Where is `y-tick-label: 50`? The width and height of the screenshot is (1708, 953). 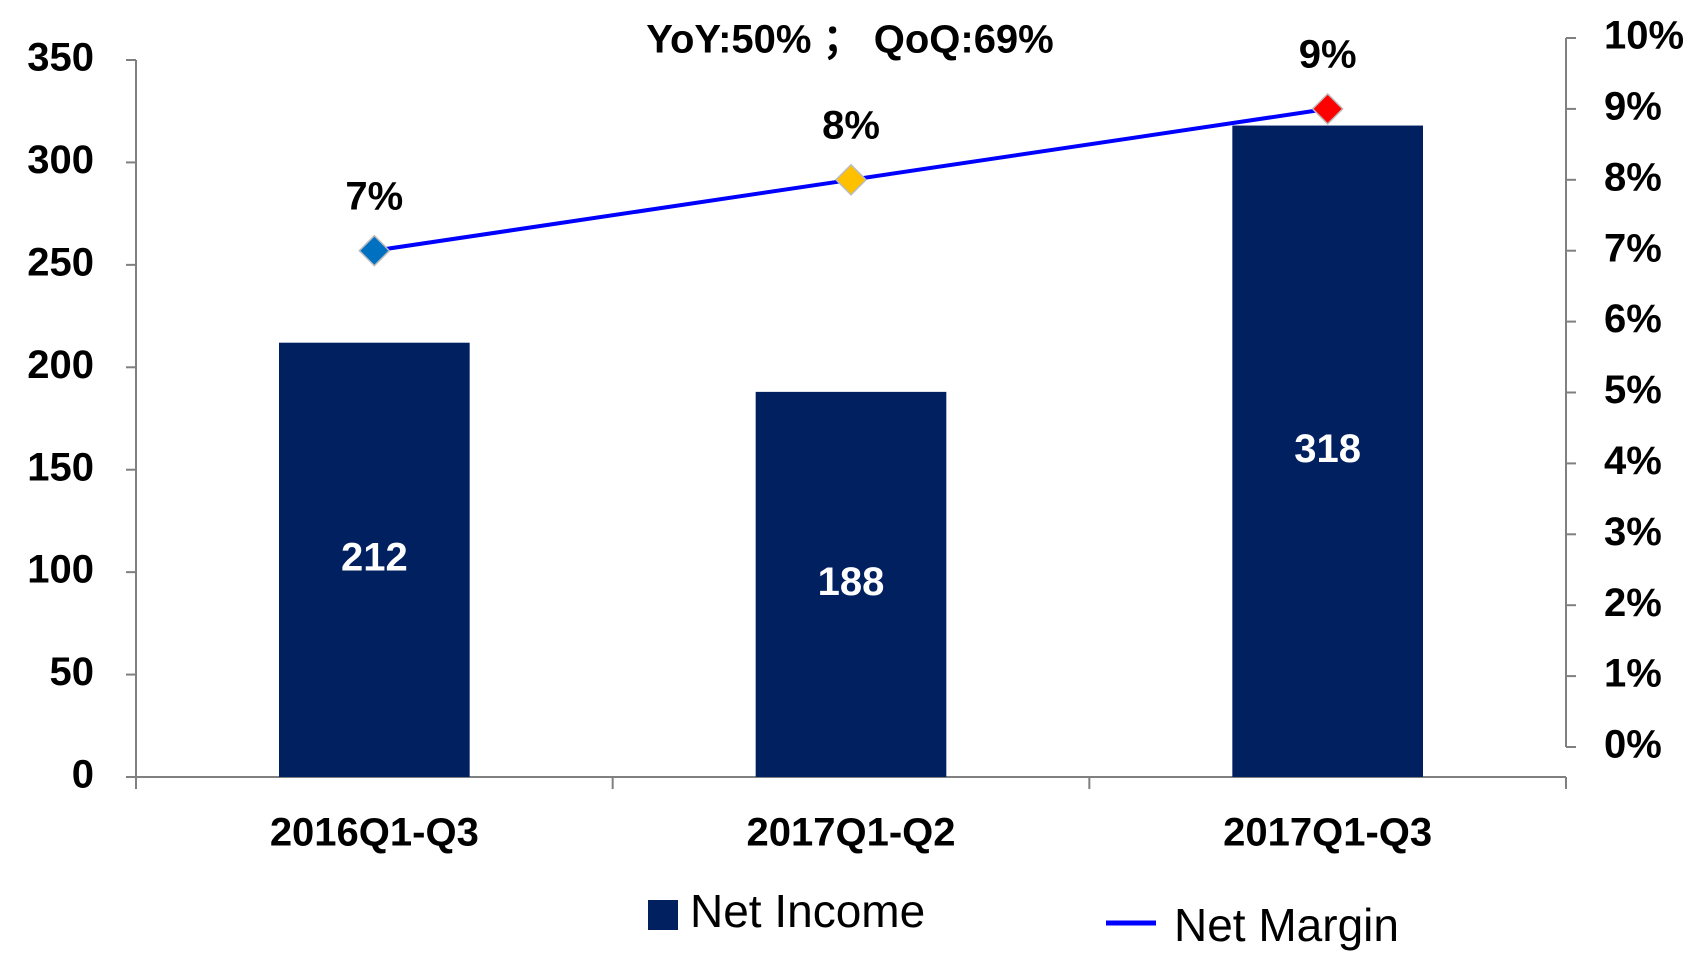 y-tick-label: 50 is located at coordinates (72, 672).